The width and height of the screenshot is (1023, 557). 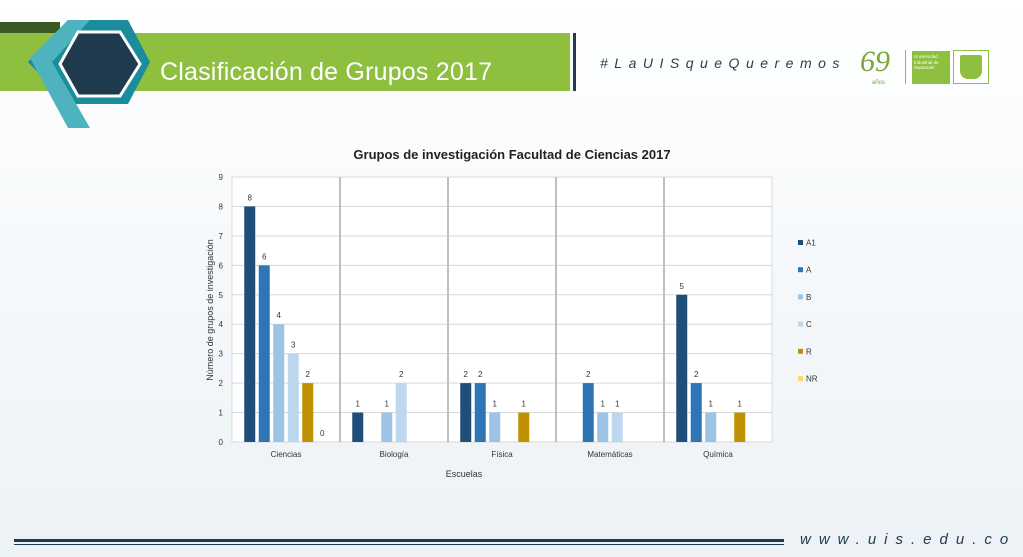 What do you see at coordinates (574, 62) in the screenshot?
I see `header-divider` at bounding box center [574, 62].